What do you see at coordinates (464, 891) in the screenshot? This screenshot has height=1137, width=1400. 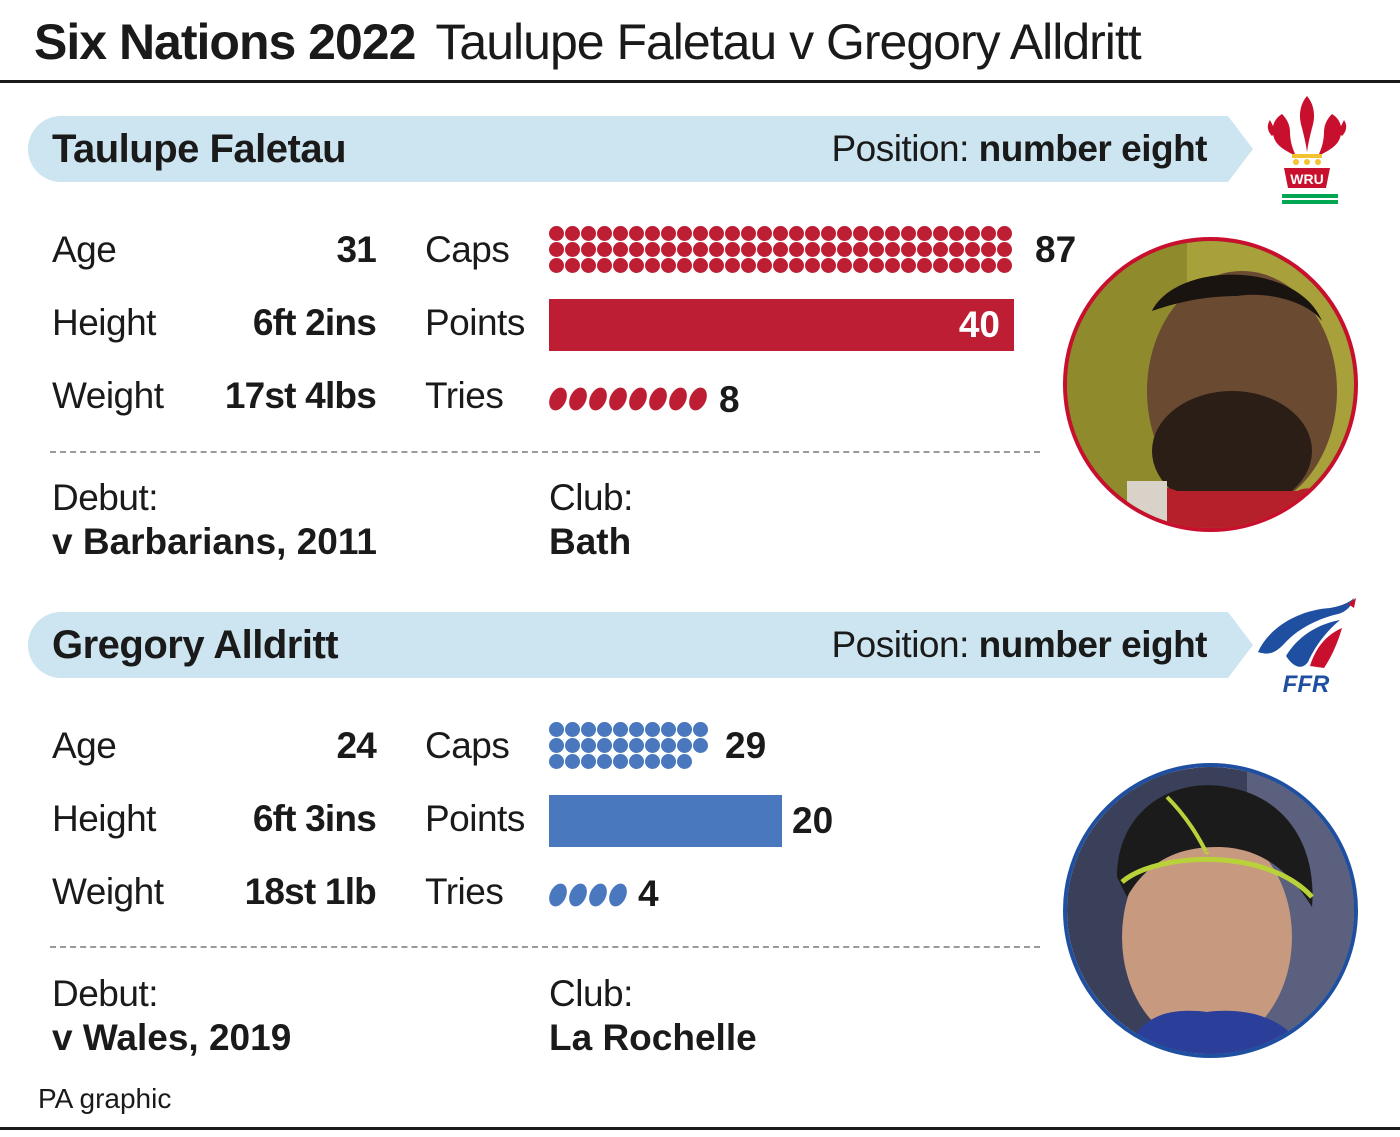 I see `player2-tries-label: Tries` at bounding box center [464, 891].